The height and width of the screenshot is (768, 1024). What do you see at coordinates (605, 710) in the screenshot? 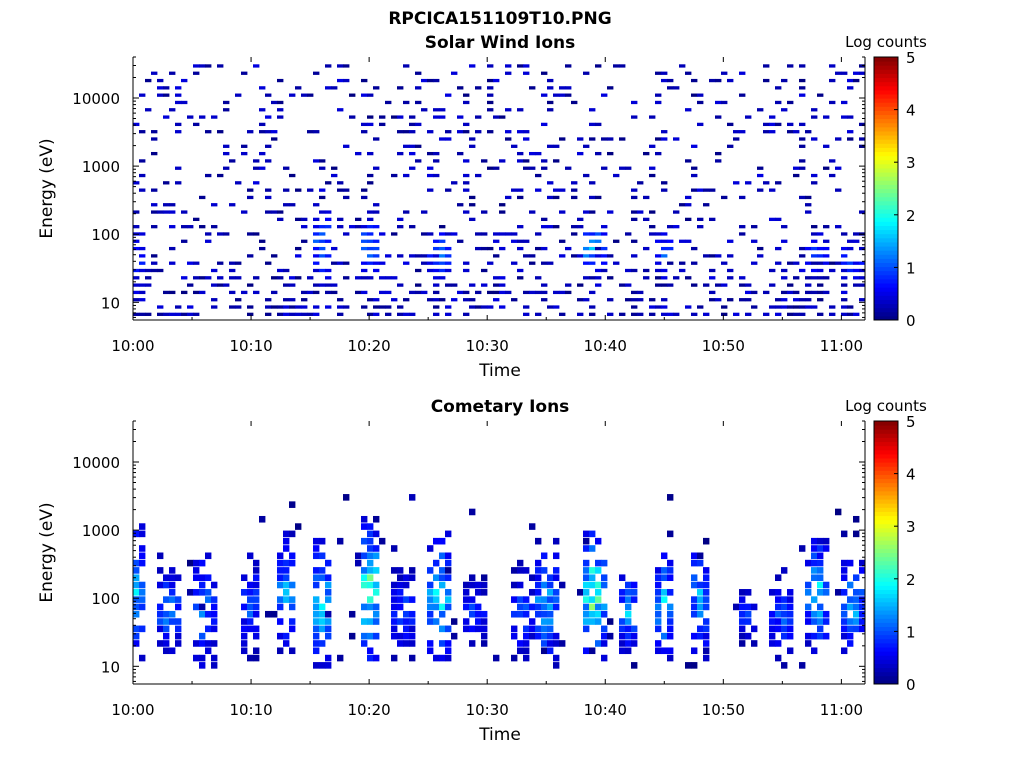
I see `x-tick-label: 10:40` at bounding box center [605, 710].